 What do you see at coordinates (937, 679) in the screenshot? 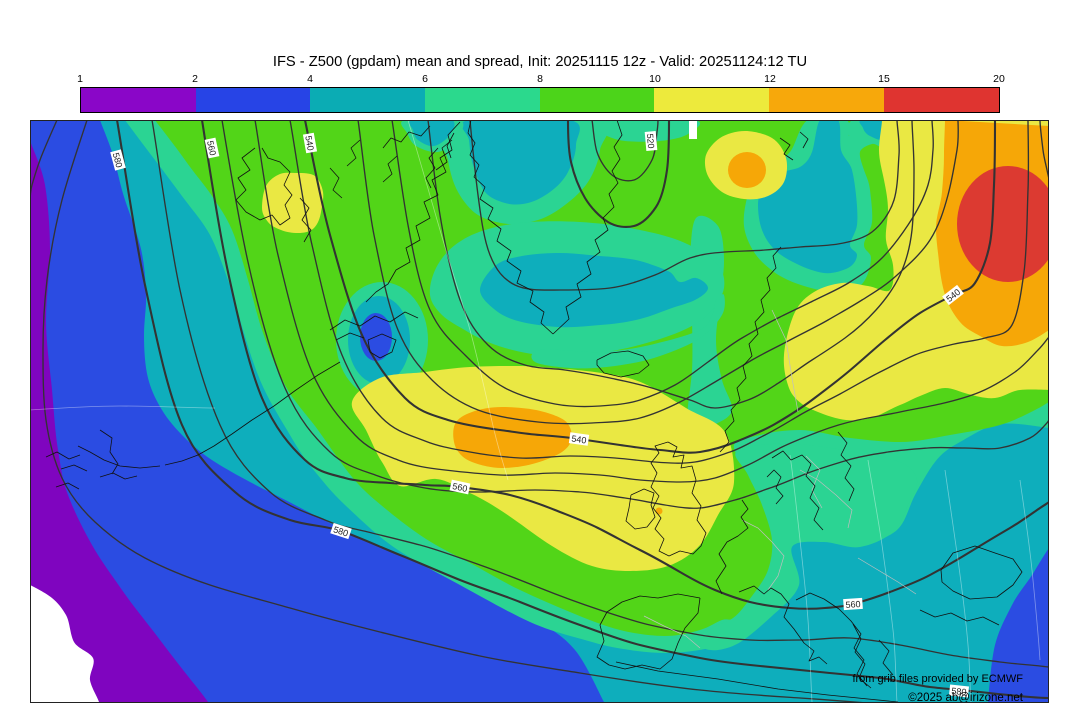
I see `svg-text:from grib files provided by EC: from grib files provided by ECMWF` at bounding box center [937, 679].